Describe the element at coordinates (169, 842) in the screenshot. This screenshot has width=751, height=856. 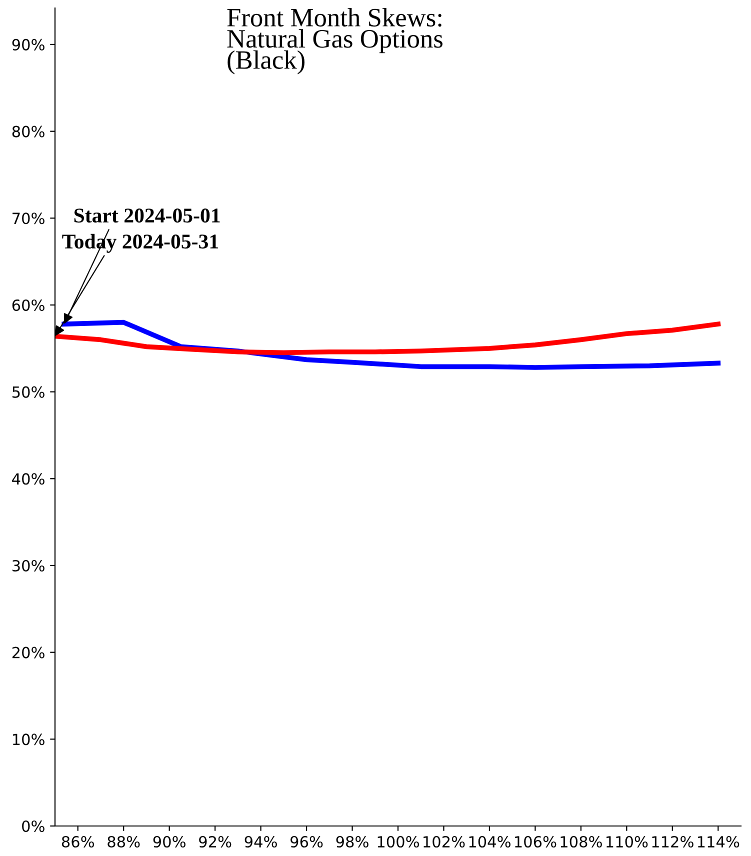
I see `x-tick-label: 90%` at that location.